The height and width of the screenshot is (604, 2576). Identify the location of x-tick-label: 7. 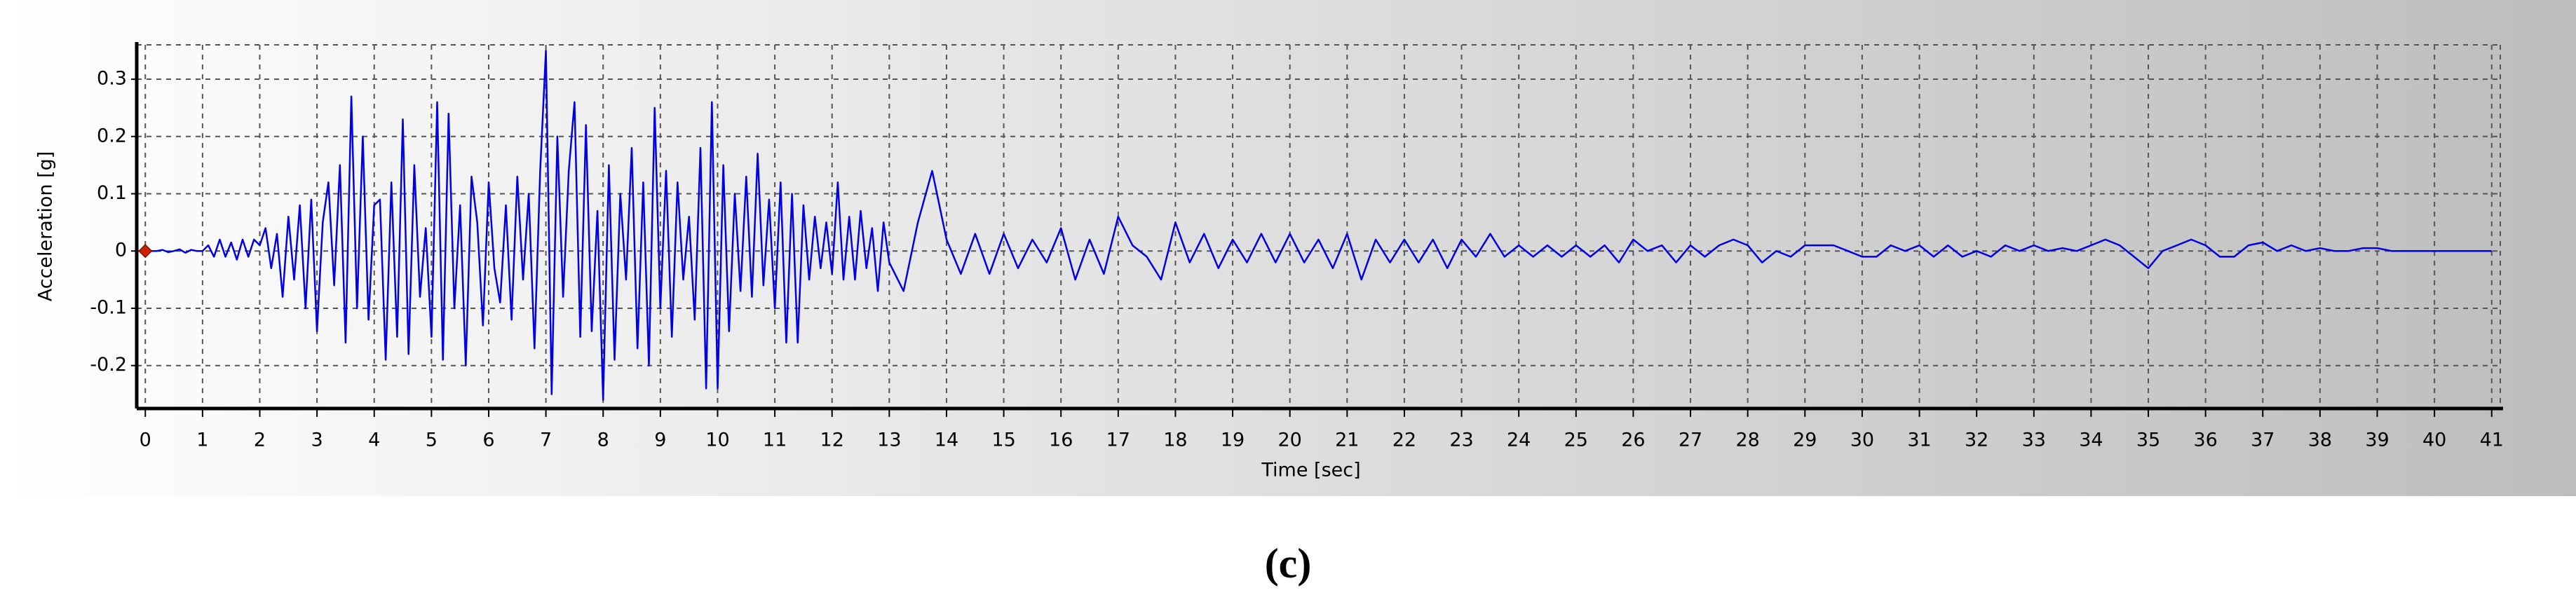
(546, 441).